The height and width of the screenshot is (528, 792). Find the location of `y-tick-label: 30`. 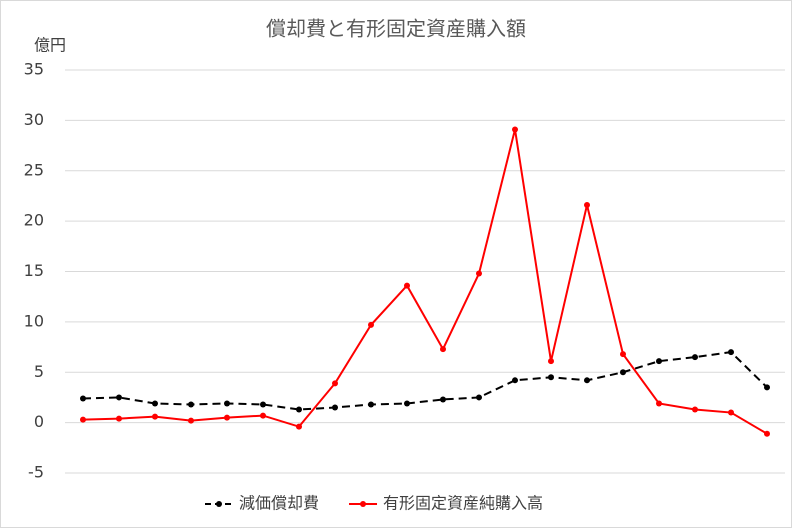

y-tick-label: 30 is located at coordinates (34, 119).